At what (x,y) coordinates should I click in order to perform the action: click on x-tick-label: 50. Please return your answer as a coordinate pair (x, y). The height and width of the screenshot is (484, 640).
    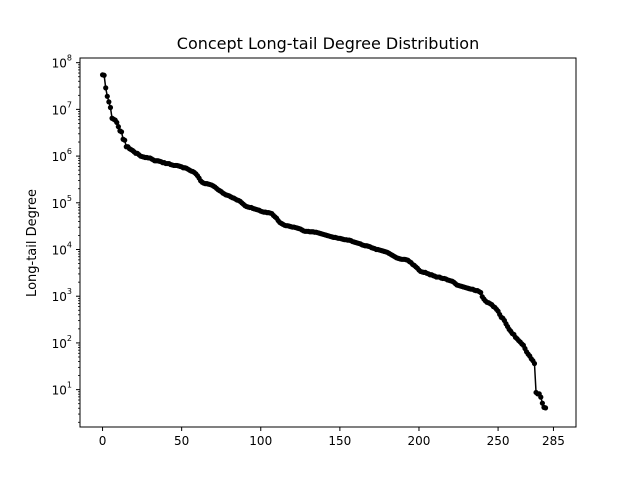
    Looking at the image, I should click on (181, 441).